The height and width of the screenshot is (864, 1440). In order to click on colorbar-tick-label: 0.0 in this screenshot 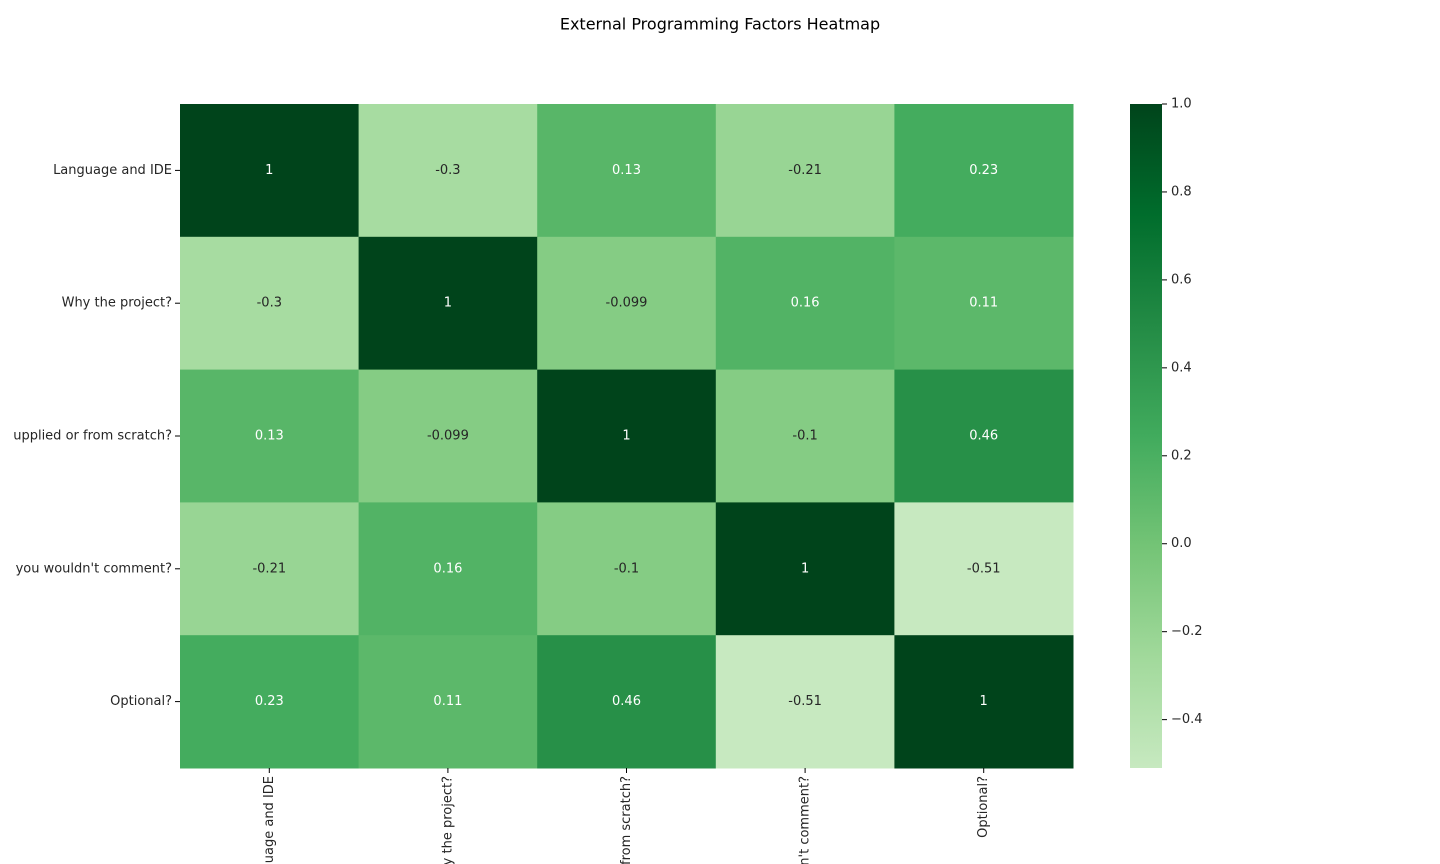, I will do `click(1181, 543)`.